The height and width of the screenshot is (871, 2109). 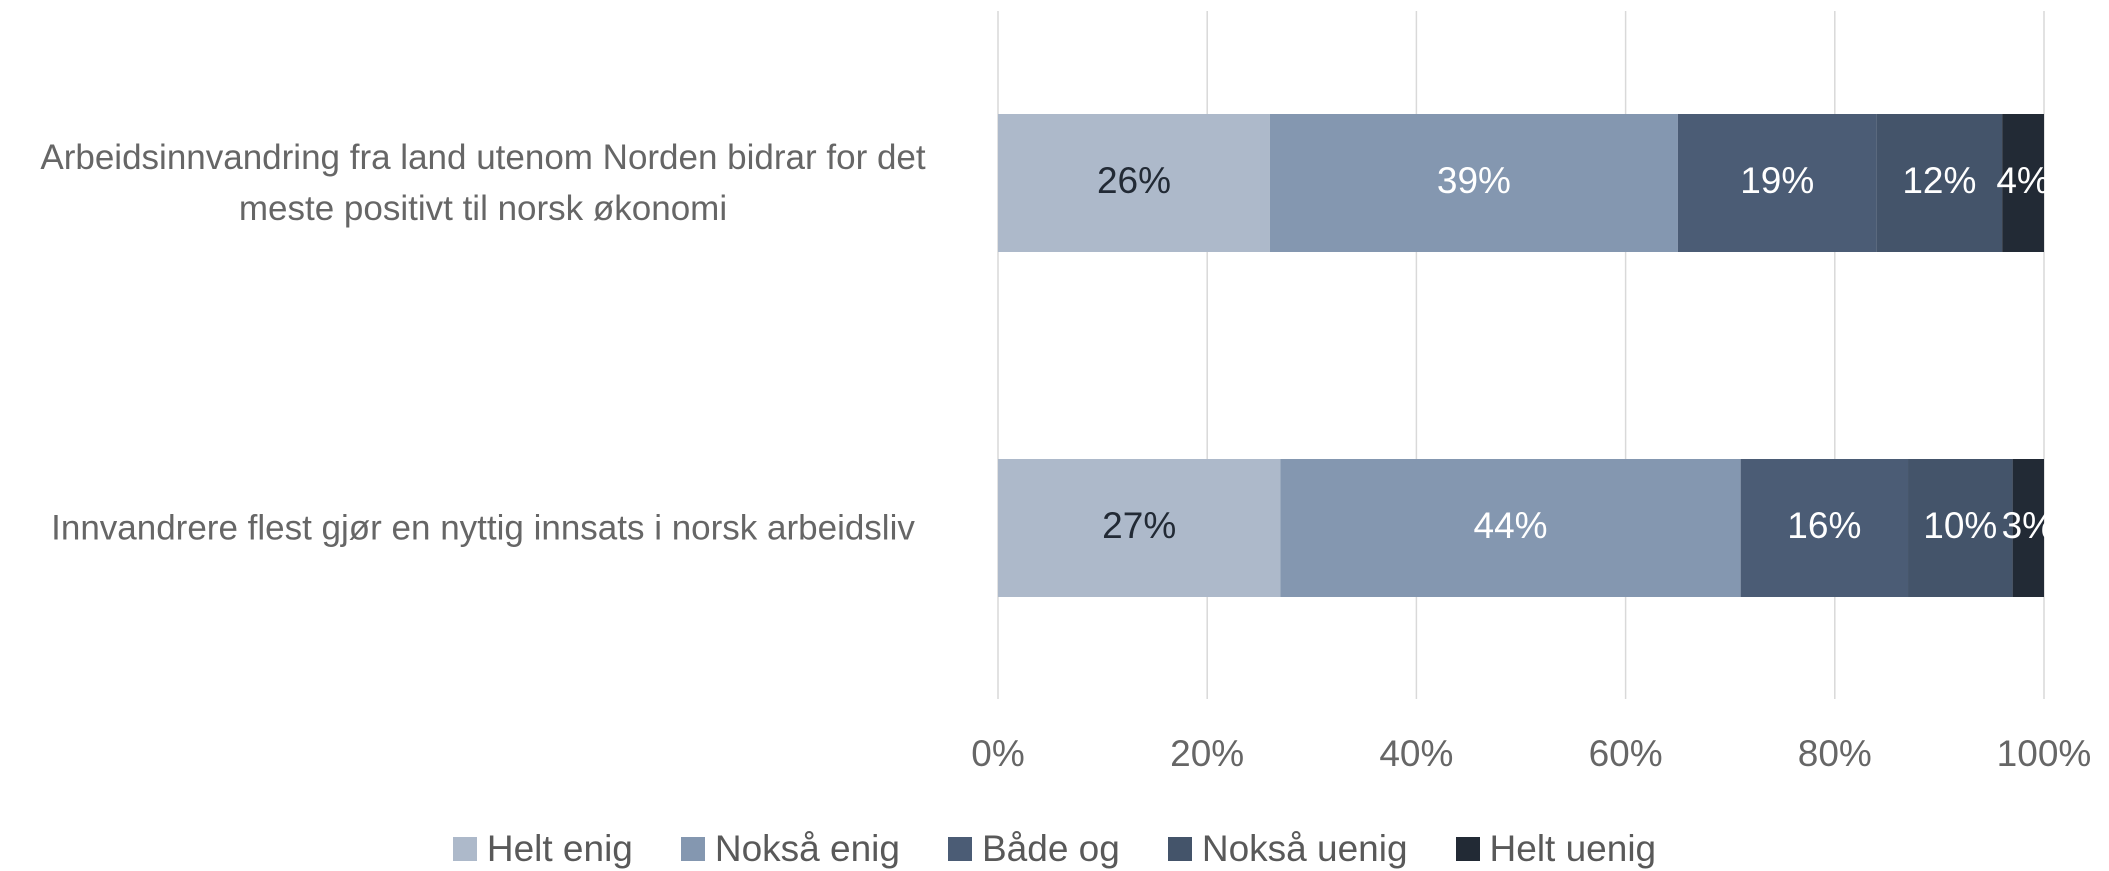 I want to click on data-label: 4%, so click(x=2022, y=180).